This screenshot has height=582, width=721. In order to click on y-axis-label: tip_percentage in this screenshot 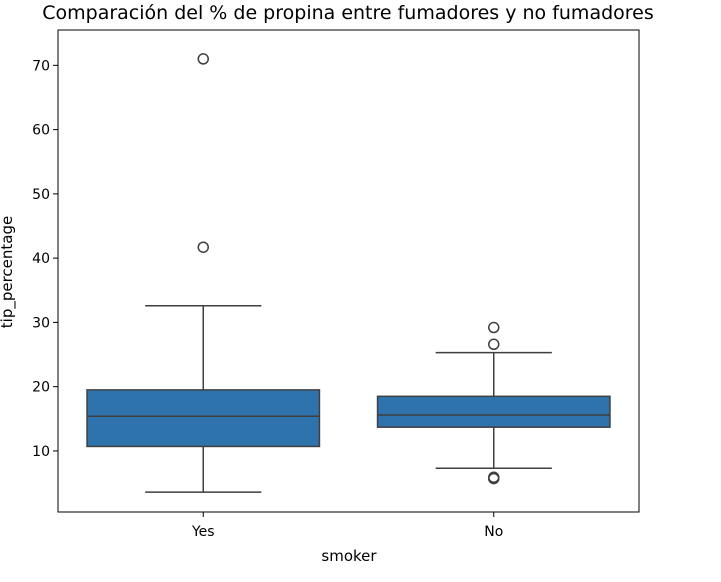, I will do `click(8, 272)`.